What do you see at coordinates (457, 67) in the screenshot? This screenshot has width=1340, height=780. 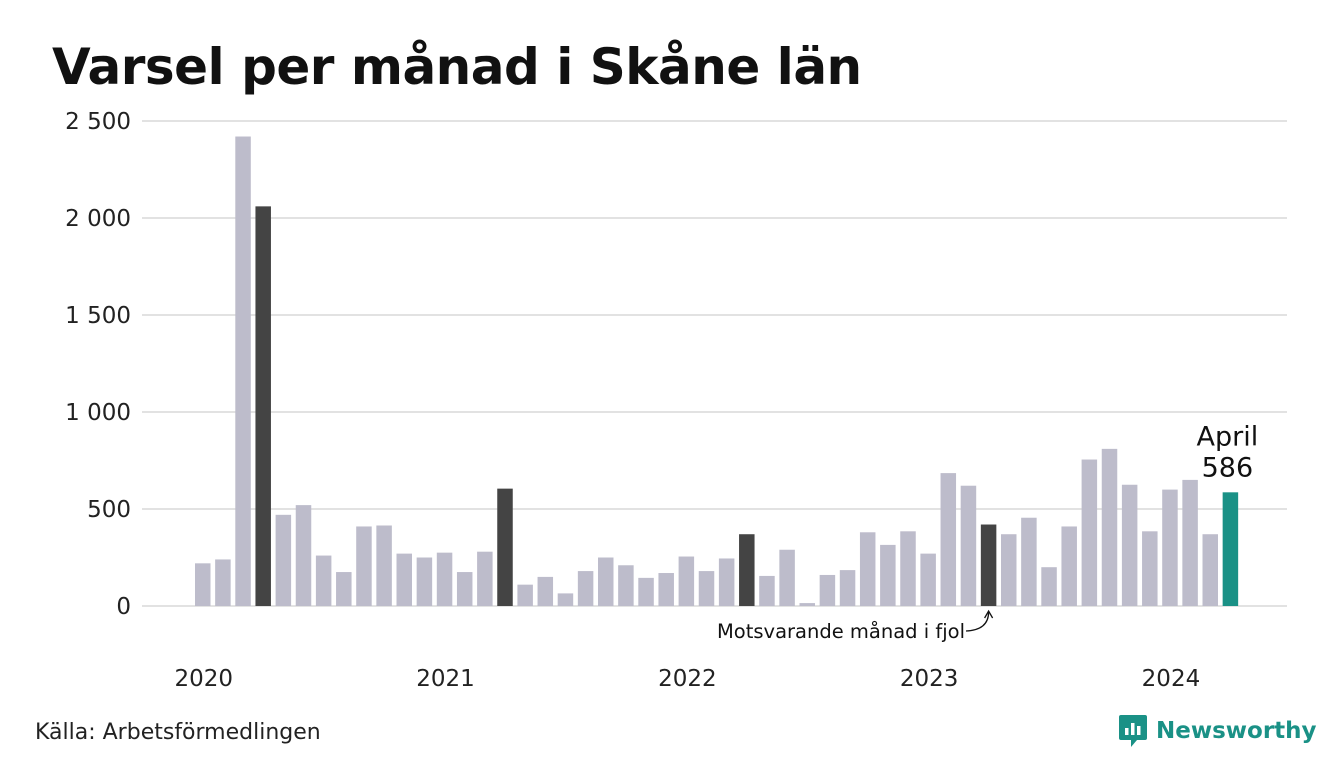 I see `chart-title: Varsel per månad i Skåne län` at bounding box center [457, 67].